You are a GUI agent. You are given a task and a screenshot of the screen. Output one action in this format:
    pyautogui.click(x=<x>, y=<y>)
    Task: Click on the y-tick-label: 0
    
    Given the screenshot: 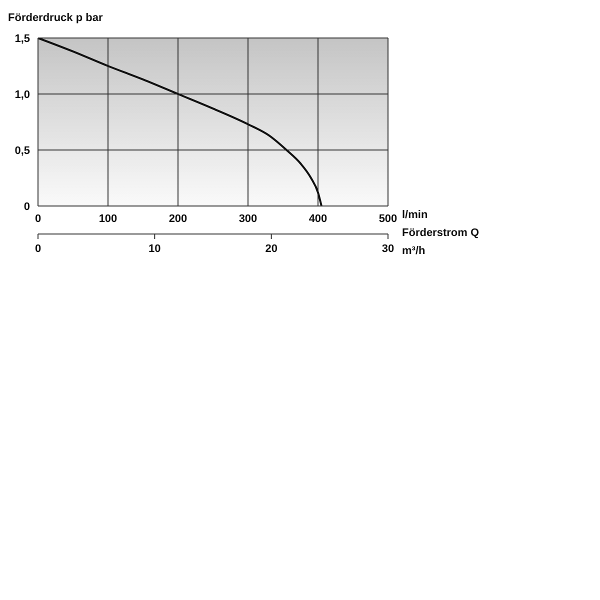 What is the action you would take?
    pyautogui.click(x=27, y=206)
    